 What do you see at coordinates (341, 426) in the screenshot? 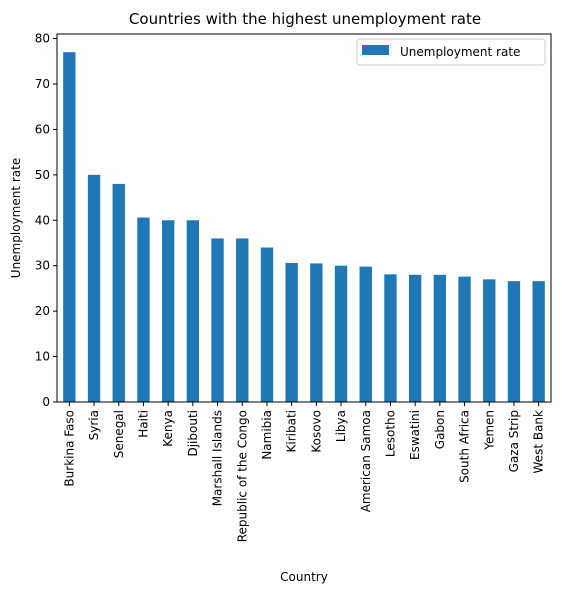
I see `x-tick-label: Libya` at bounding box center [341, 426].